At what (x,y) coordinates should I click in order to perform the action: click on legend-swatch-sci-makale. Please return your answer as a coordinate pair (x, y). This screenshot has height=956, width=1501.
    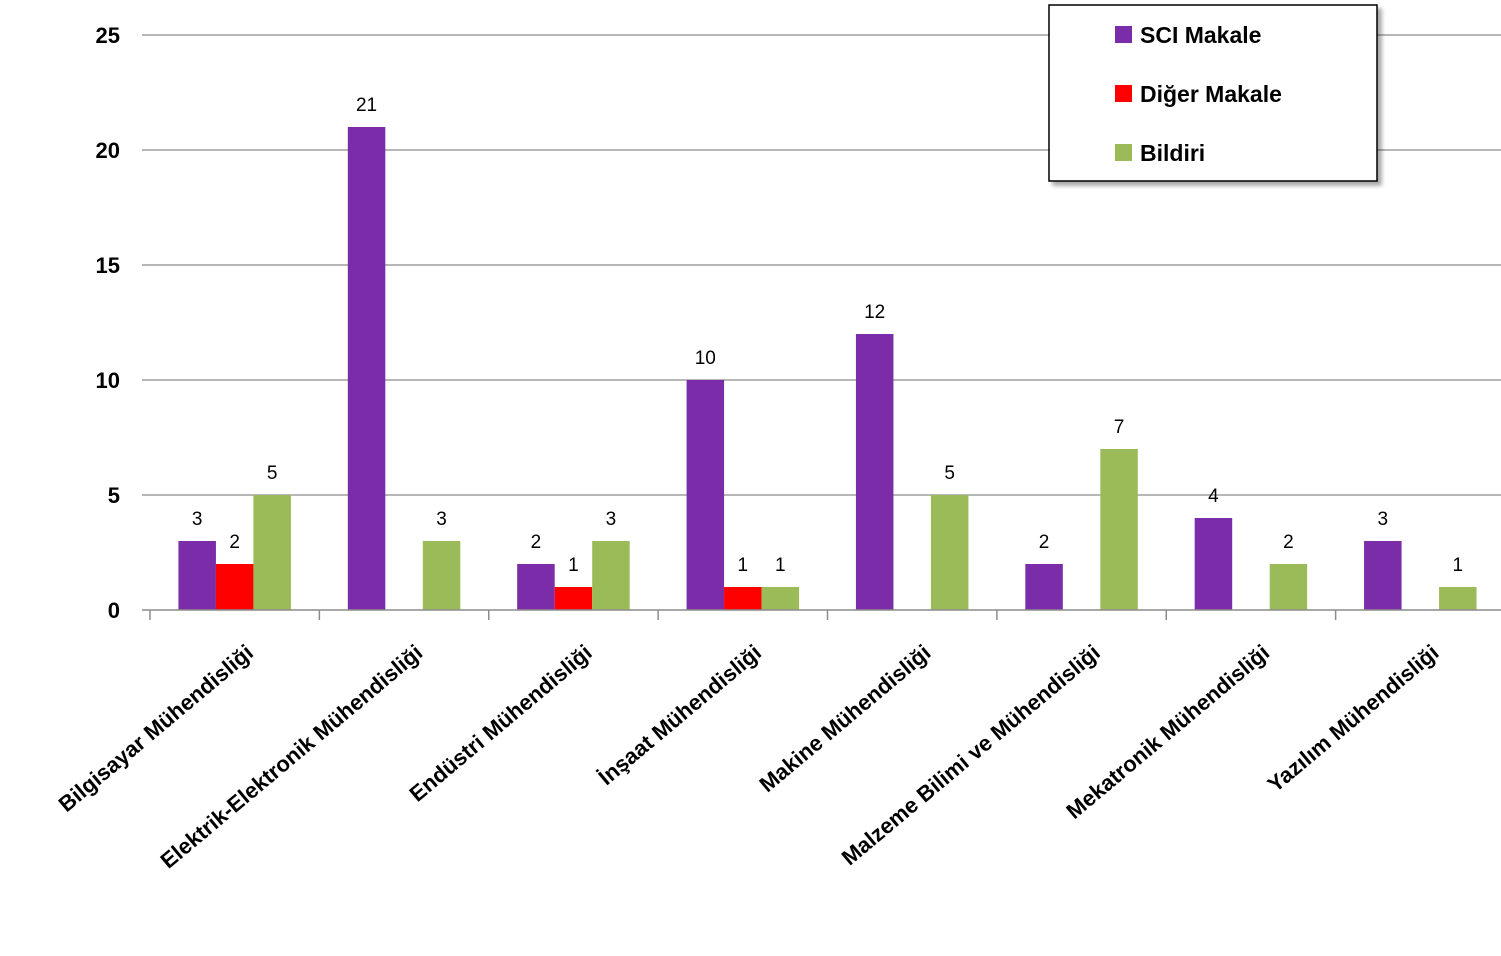
    Looking at the image, I should click on (1123, 34).